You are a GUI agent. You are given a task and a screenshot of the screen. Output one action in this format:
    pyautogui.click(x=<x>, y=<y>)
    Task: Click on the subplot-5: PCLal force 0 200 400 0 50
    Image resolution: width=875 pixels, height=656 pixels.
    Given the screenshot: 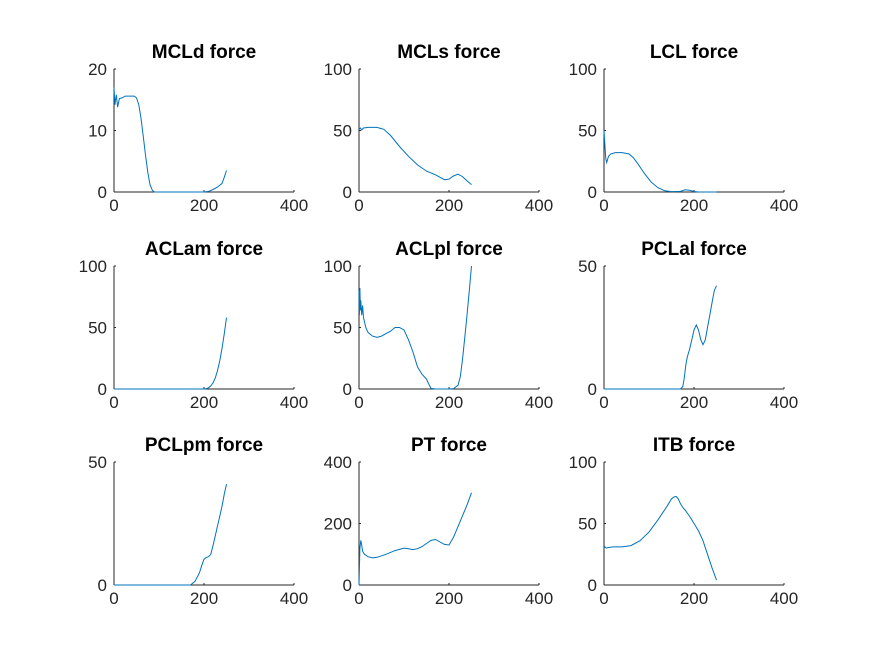 What is the action you would take?
    pyautogui.click(x=688, y=325)
    